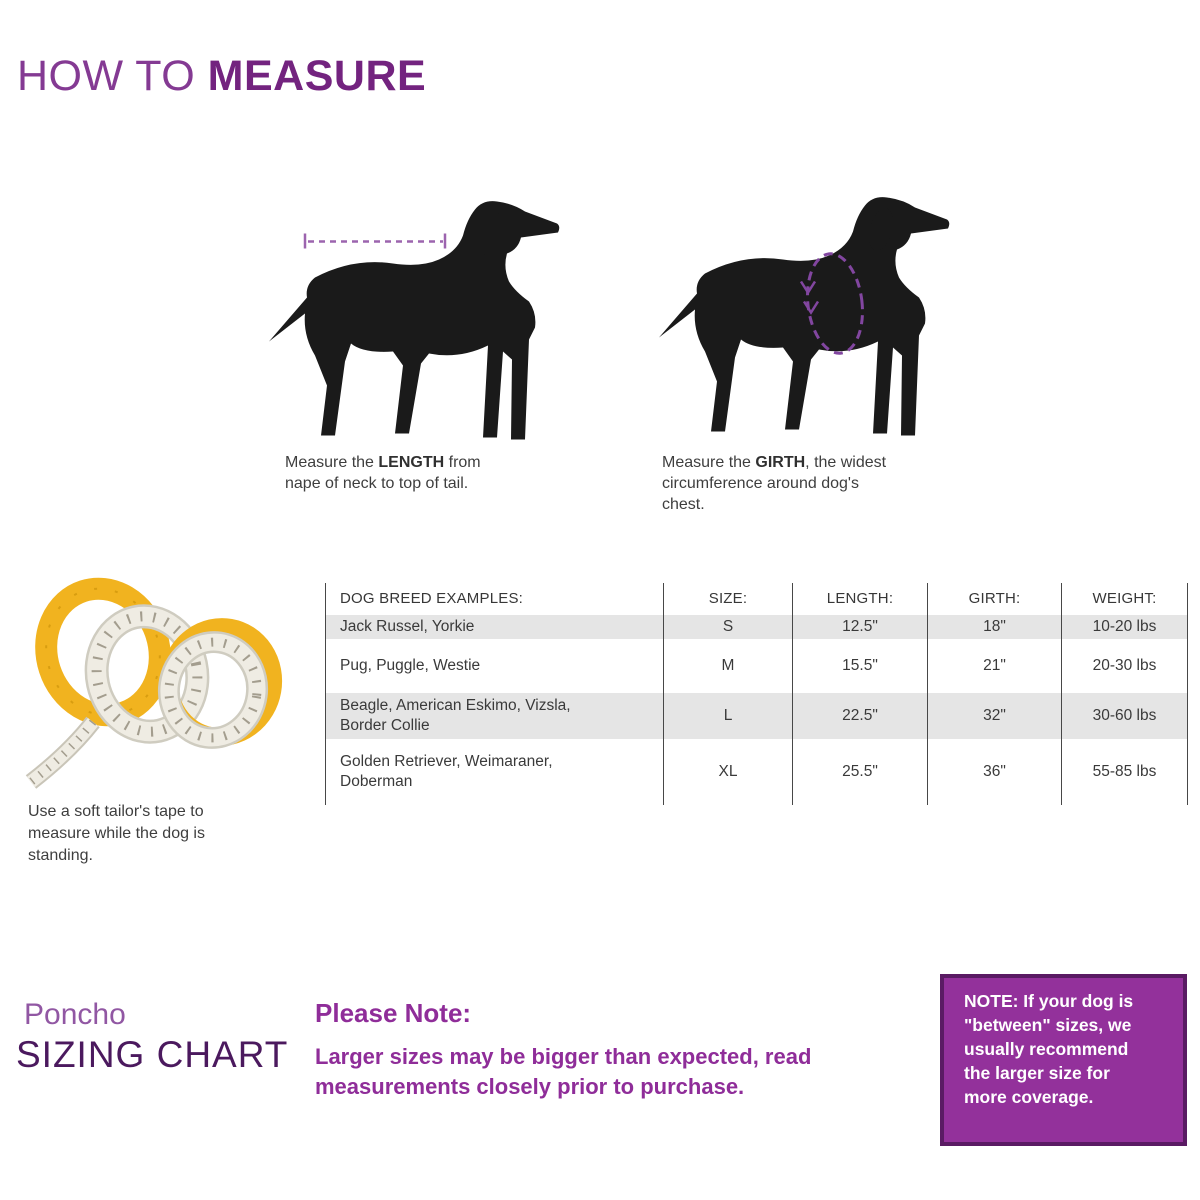 The height and width of the screenshot is (1200, 1200). What do you see at coordinates (530, 1086) in the screenshot?
I see `please-note-line: measurements closely prior to purchase.` at bounding box center [530, 1086].